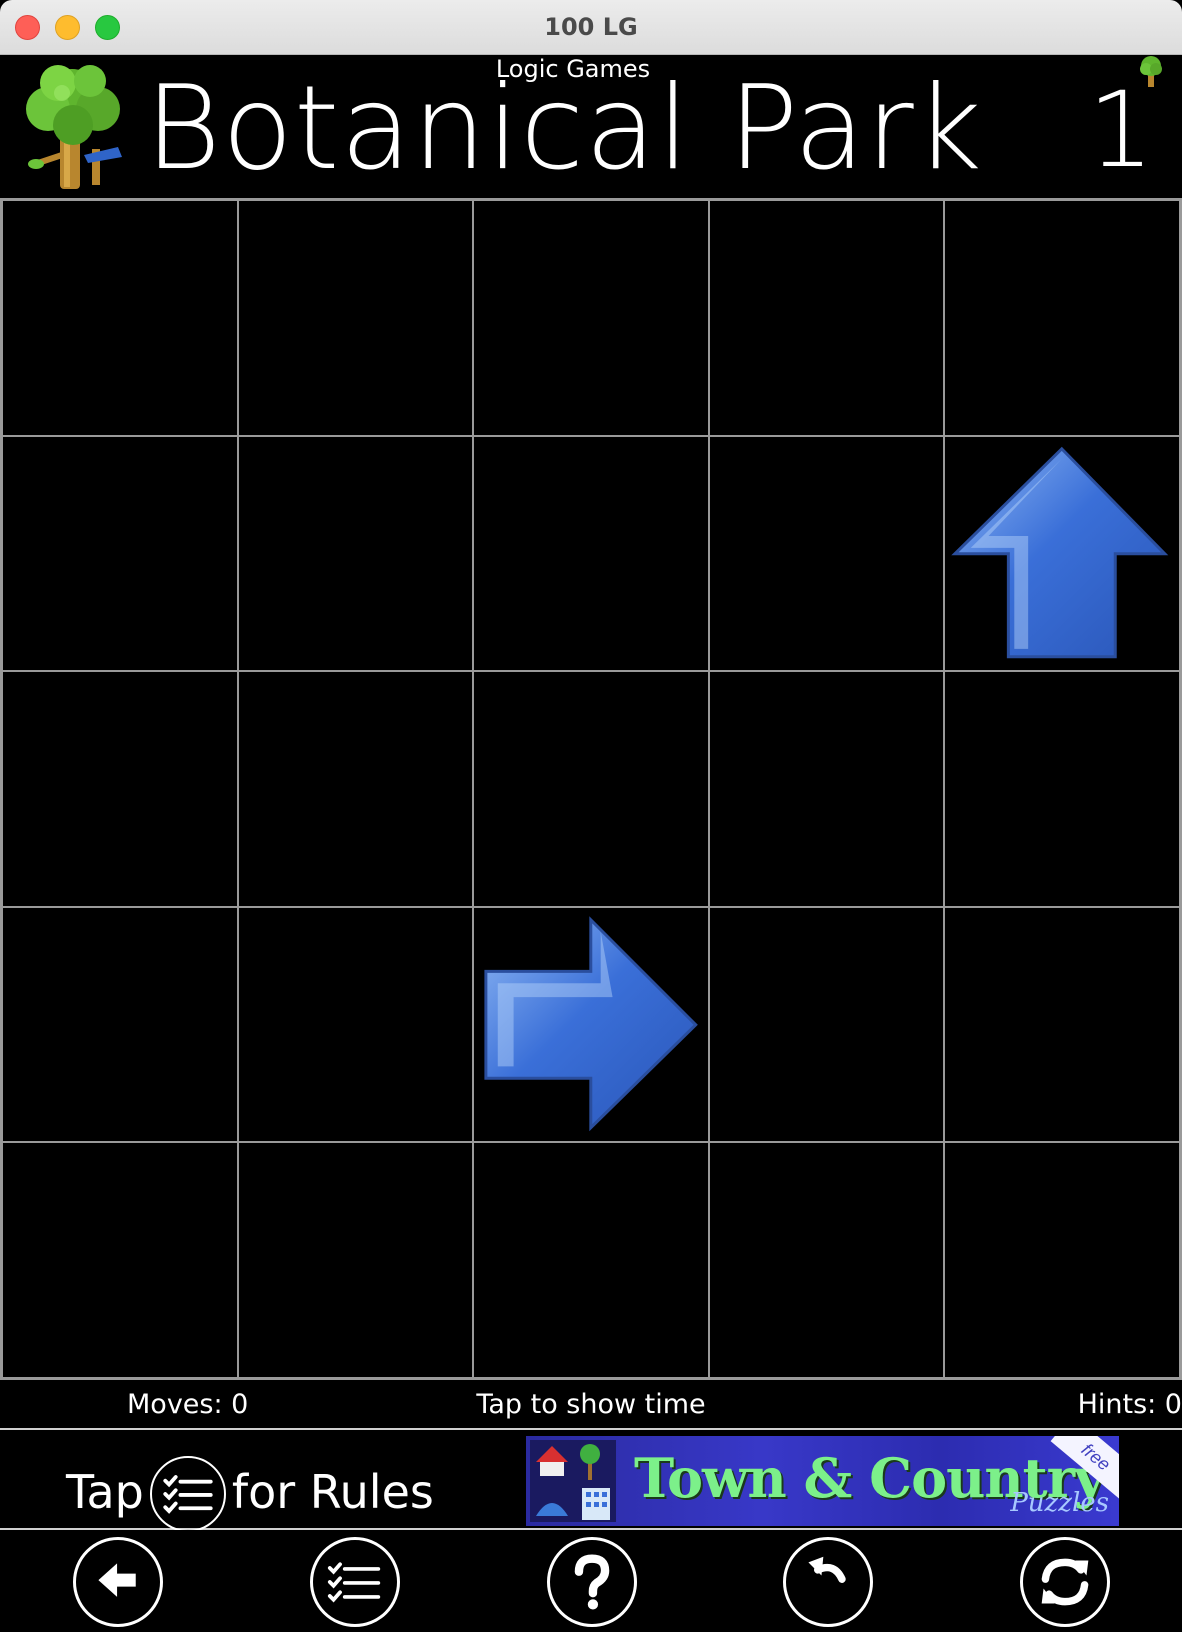 This screenshot has width=1182, height=1632. I want to click on board-cell-r1-c4, so click(826, 318).